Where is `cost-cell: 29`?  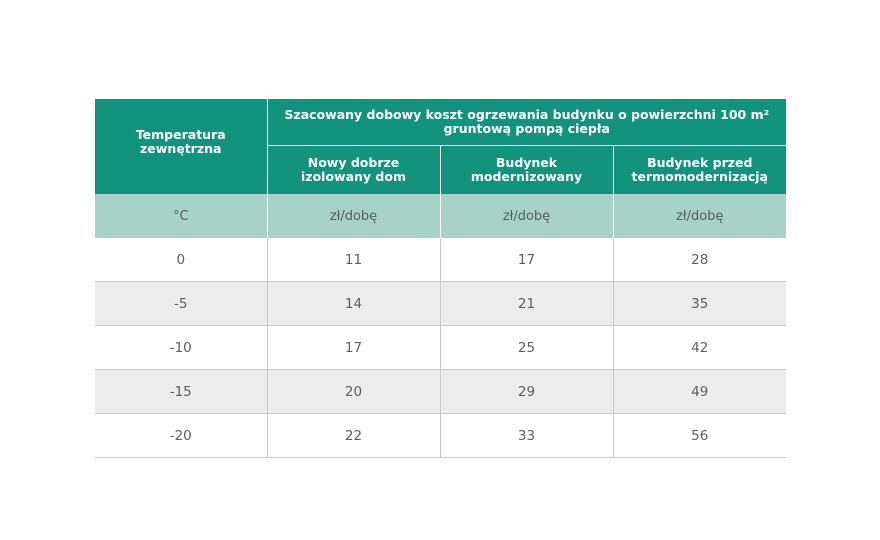
cost-cell: 29 is located at coordinates (526, 391).